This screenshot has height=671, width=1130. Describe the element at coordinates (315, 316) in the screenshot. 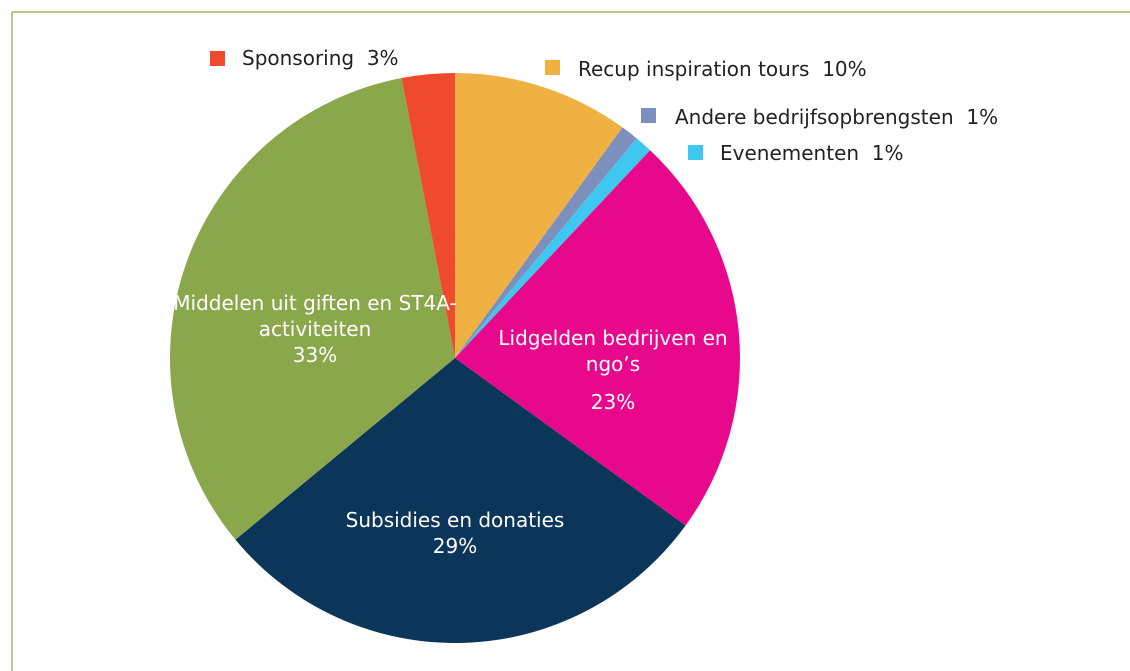

I see `slice-name: Middelen uit giften en ST4A-activiteiten` at that location.